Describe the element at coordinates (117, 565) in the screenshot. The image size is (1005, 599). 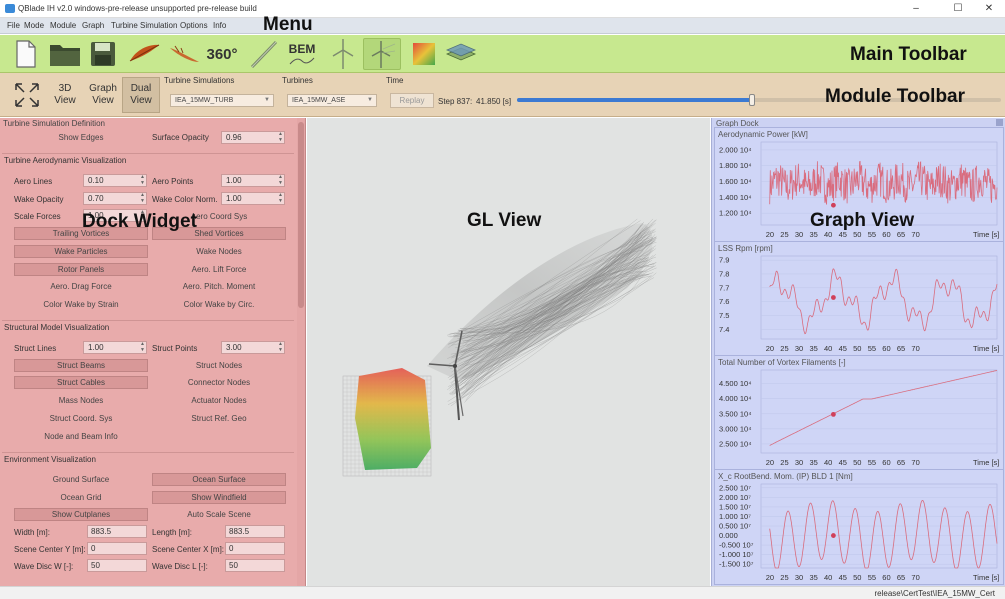
I see `wave-disc-w-input: 50` at that location.